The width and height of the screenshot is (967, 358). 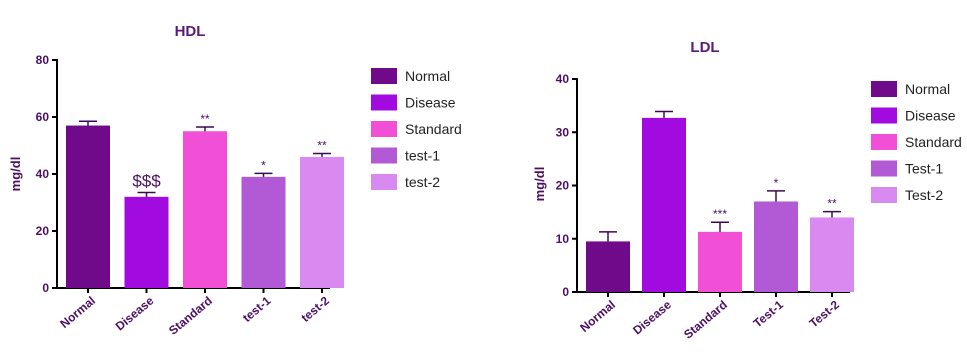 I want to click on ldl-category-label: Disease, so click(x=652, y=317).